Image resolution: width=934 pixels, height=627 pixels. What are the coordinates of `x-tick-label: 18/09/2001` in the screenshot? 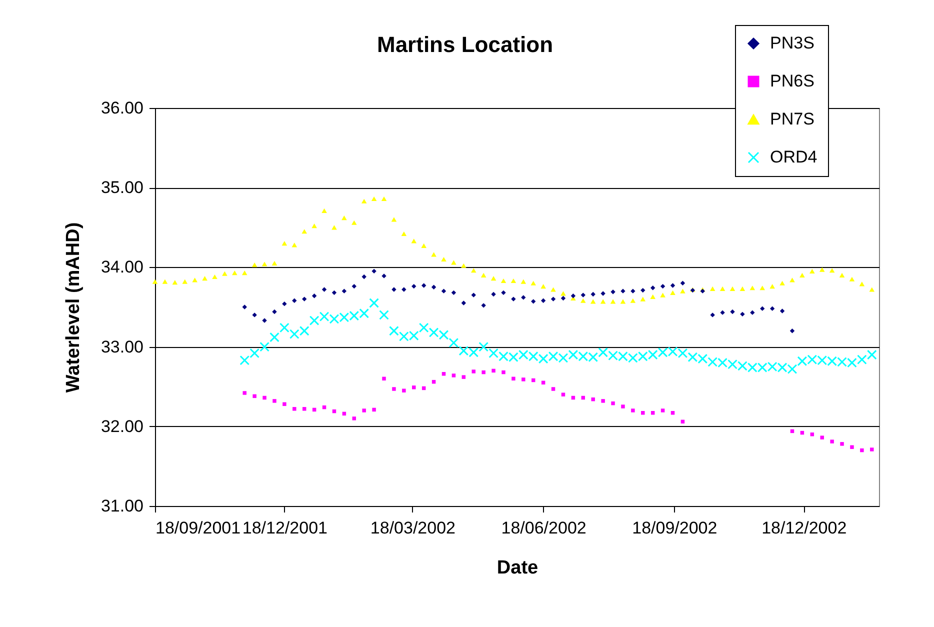 It's located at (198, 528).